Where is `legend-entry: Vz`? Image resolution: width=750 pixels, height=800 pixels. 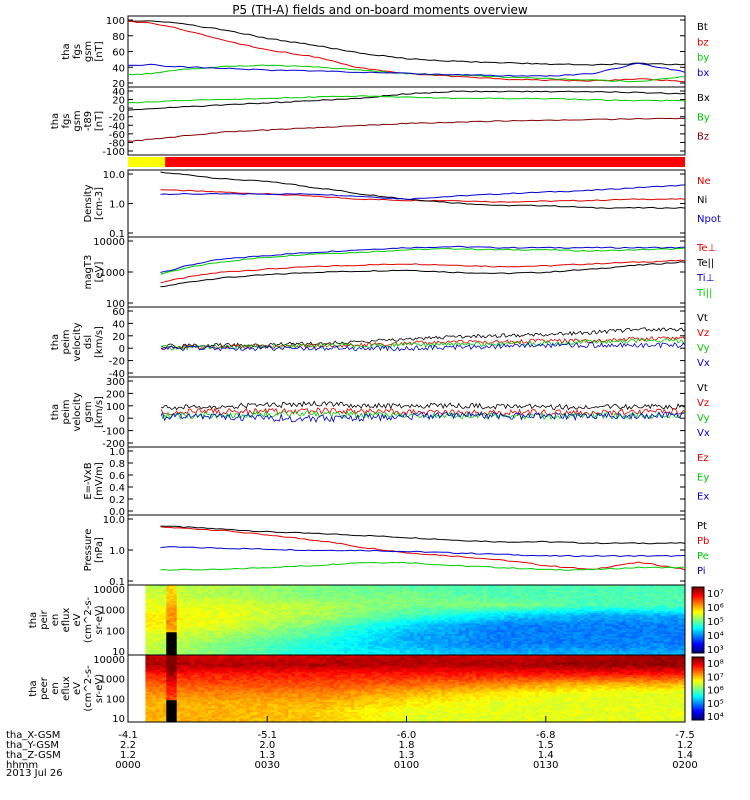
legend-entry: Vz is located at coordinates (703, 403).